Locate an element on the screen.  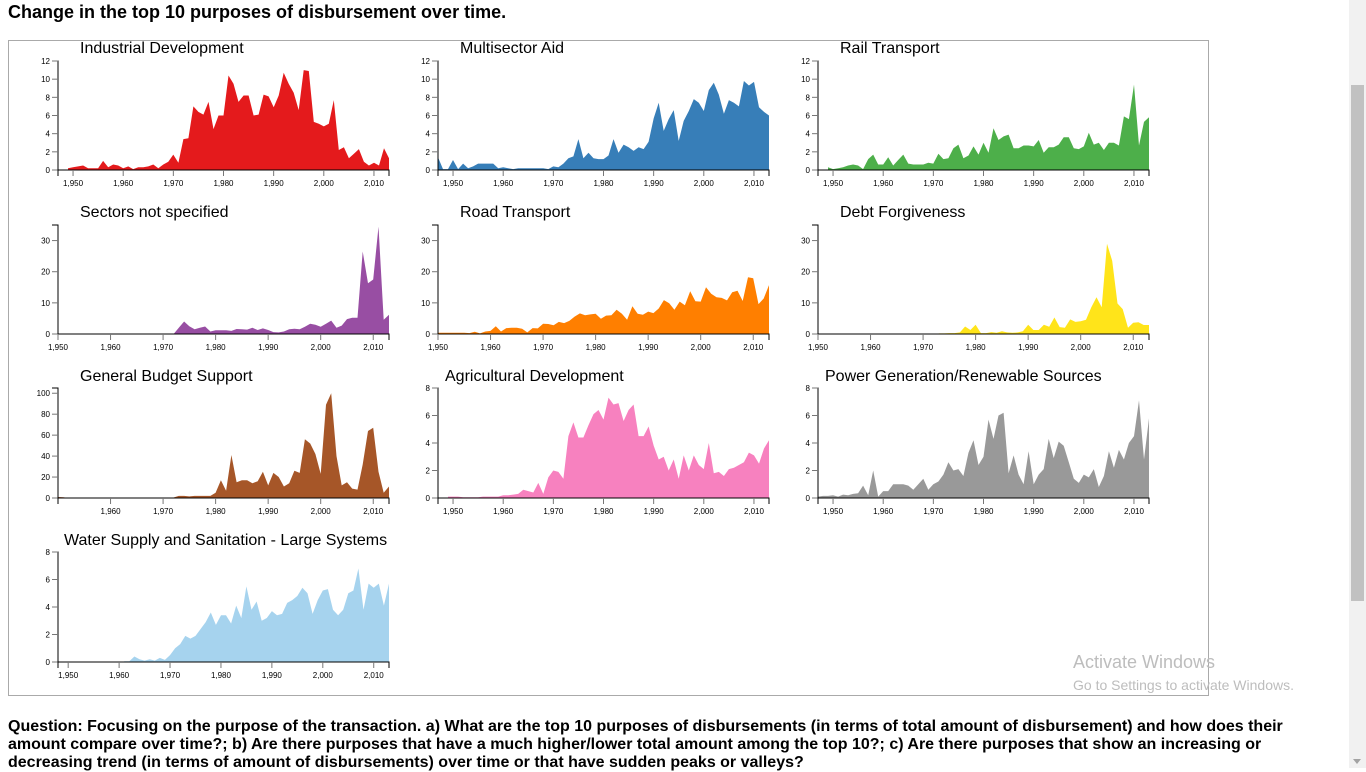
x-tick: 1,980 is located at coordinates (223, 179).